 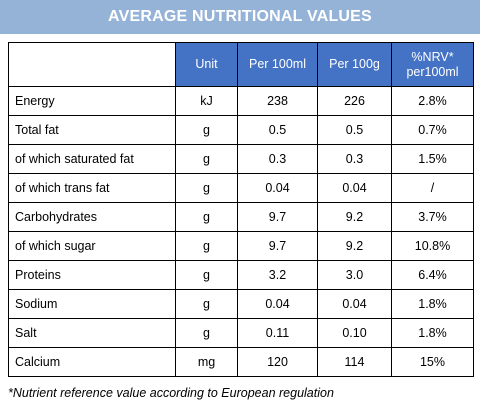 What do you see at coordinates (92, 333) in the screenshot?
I see `nutrient-name: Salt` at bounding box center [92, 333].